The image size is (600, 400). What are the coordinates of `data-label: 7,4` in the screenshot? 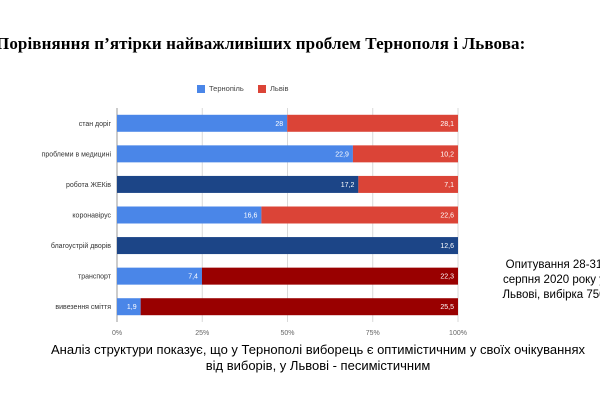 It's located at (193, 277).